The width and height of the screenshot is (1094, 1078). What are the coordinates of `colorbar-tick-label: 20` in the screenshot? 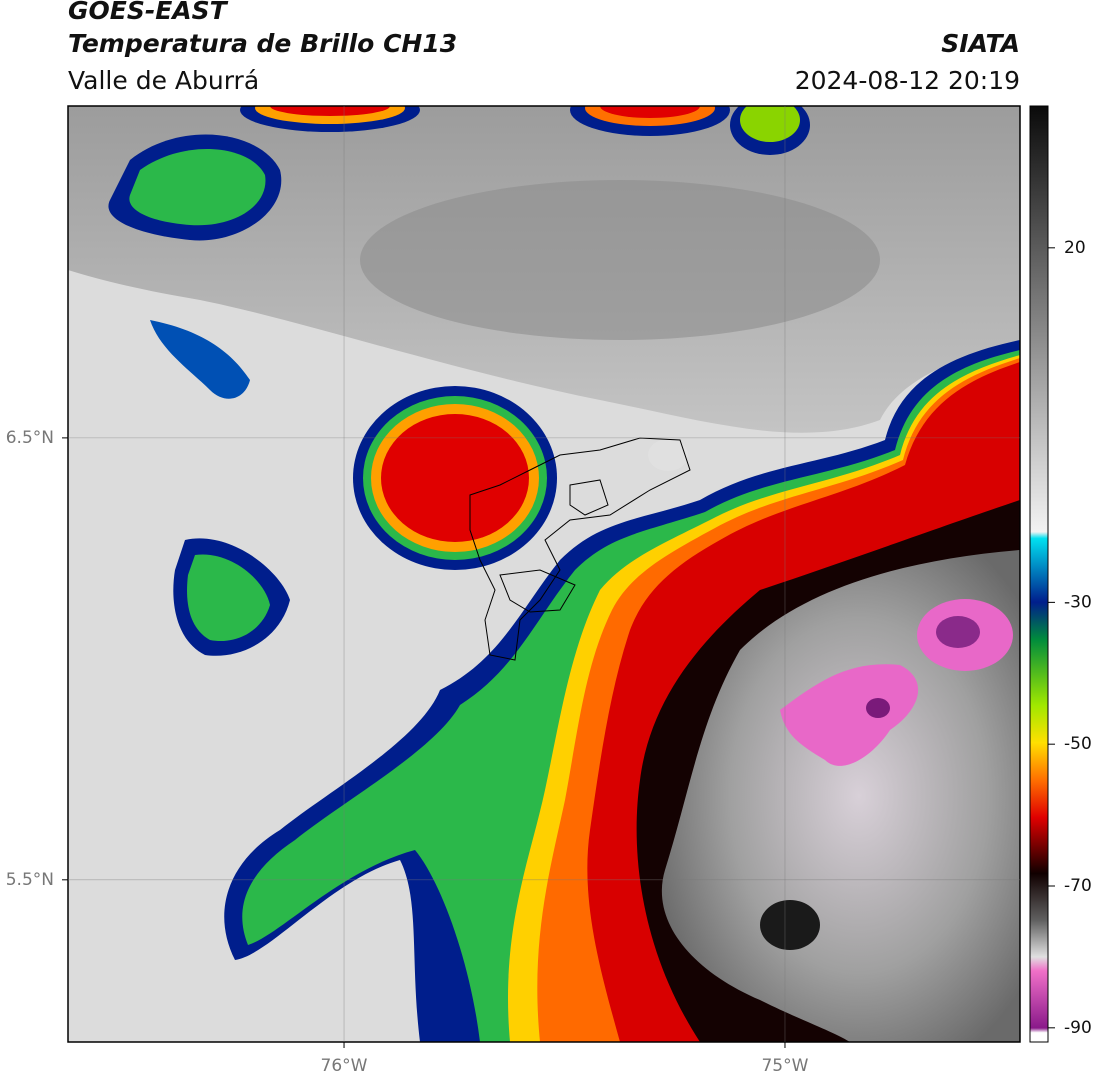 It's located at (1075, 248).